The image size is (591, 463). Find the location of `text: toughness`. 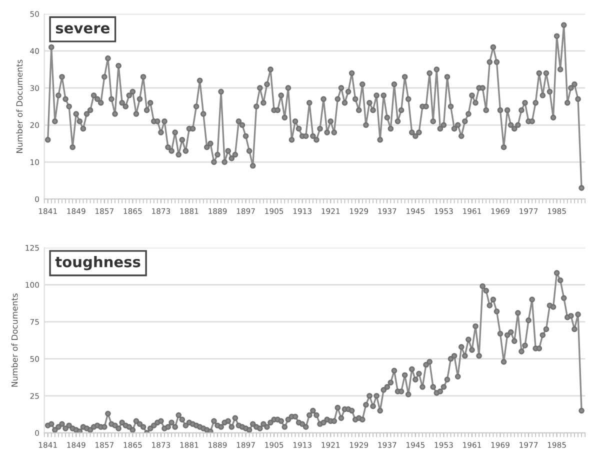

text: toughness is located at coordinates (97, 263).